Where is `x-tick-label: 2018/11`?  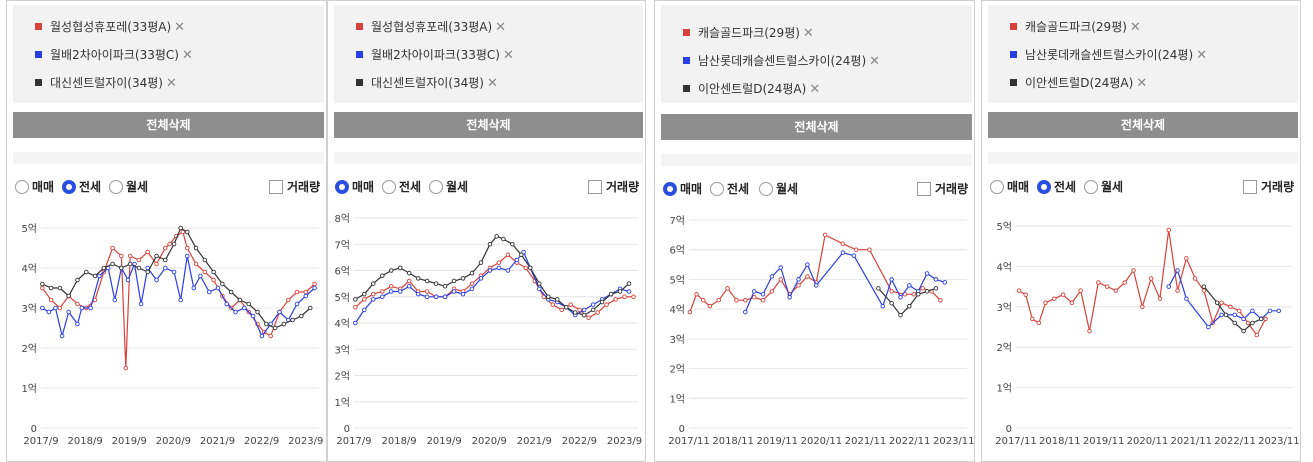 x-tick-label: 2018/11 is located at coordinates (1060, 441).